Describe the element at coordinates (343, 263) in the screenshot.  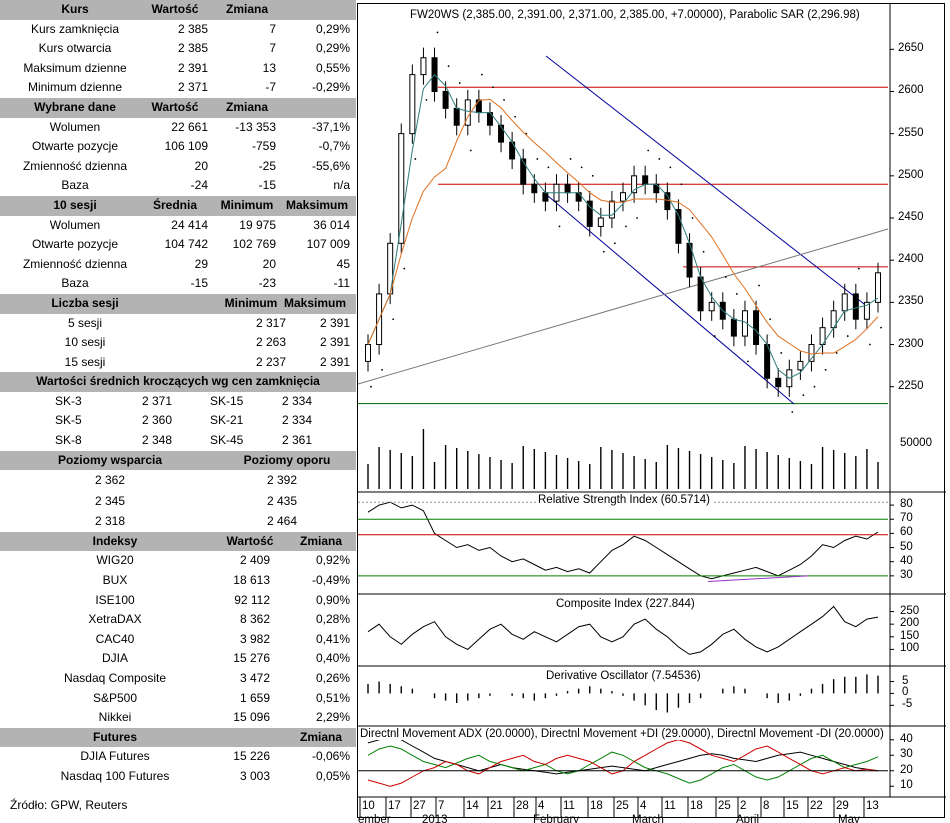
I see `sesji10-cell: 45` at that location.